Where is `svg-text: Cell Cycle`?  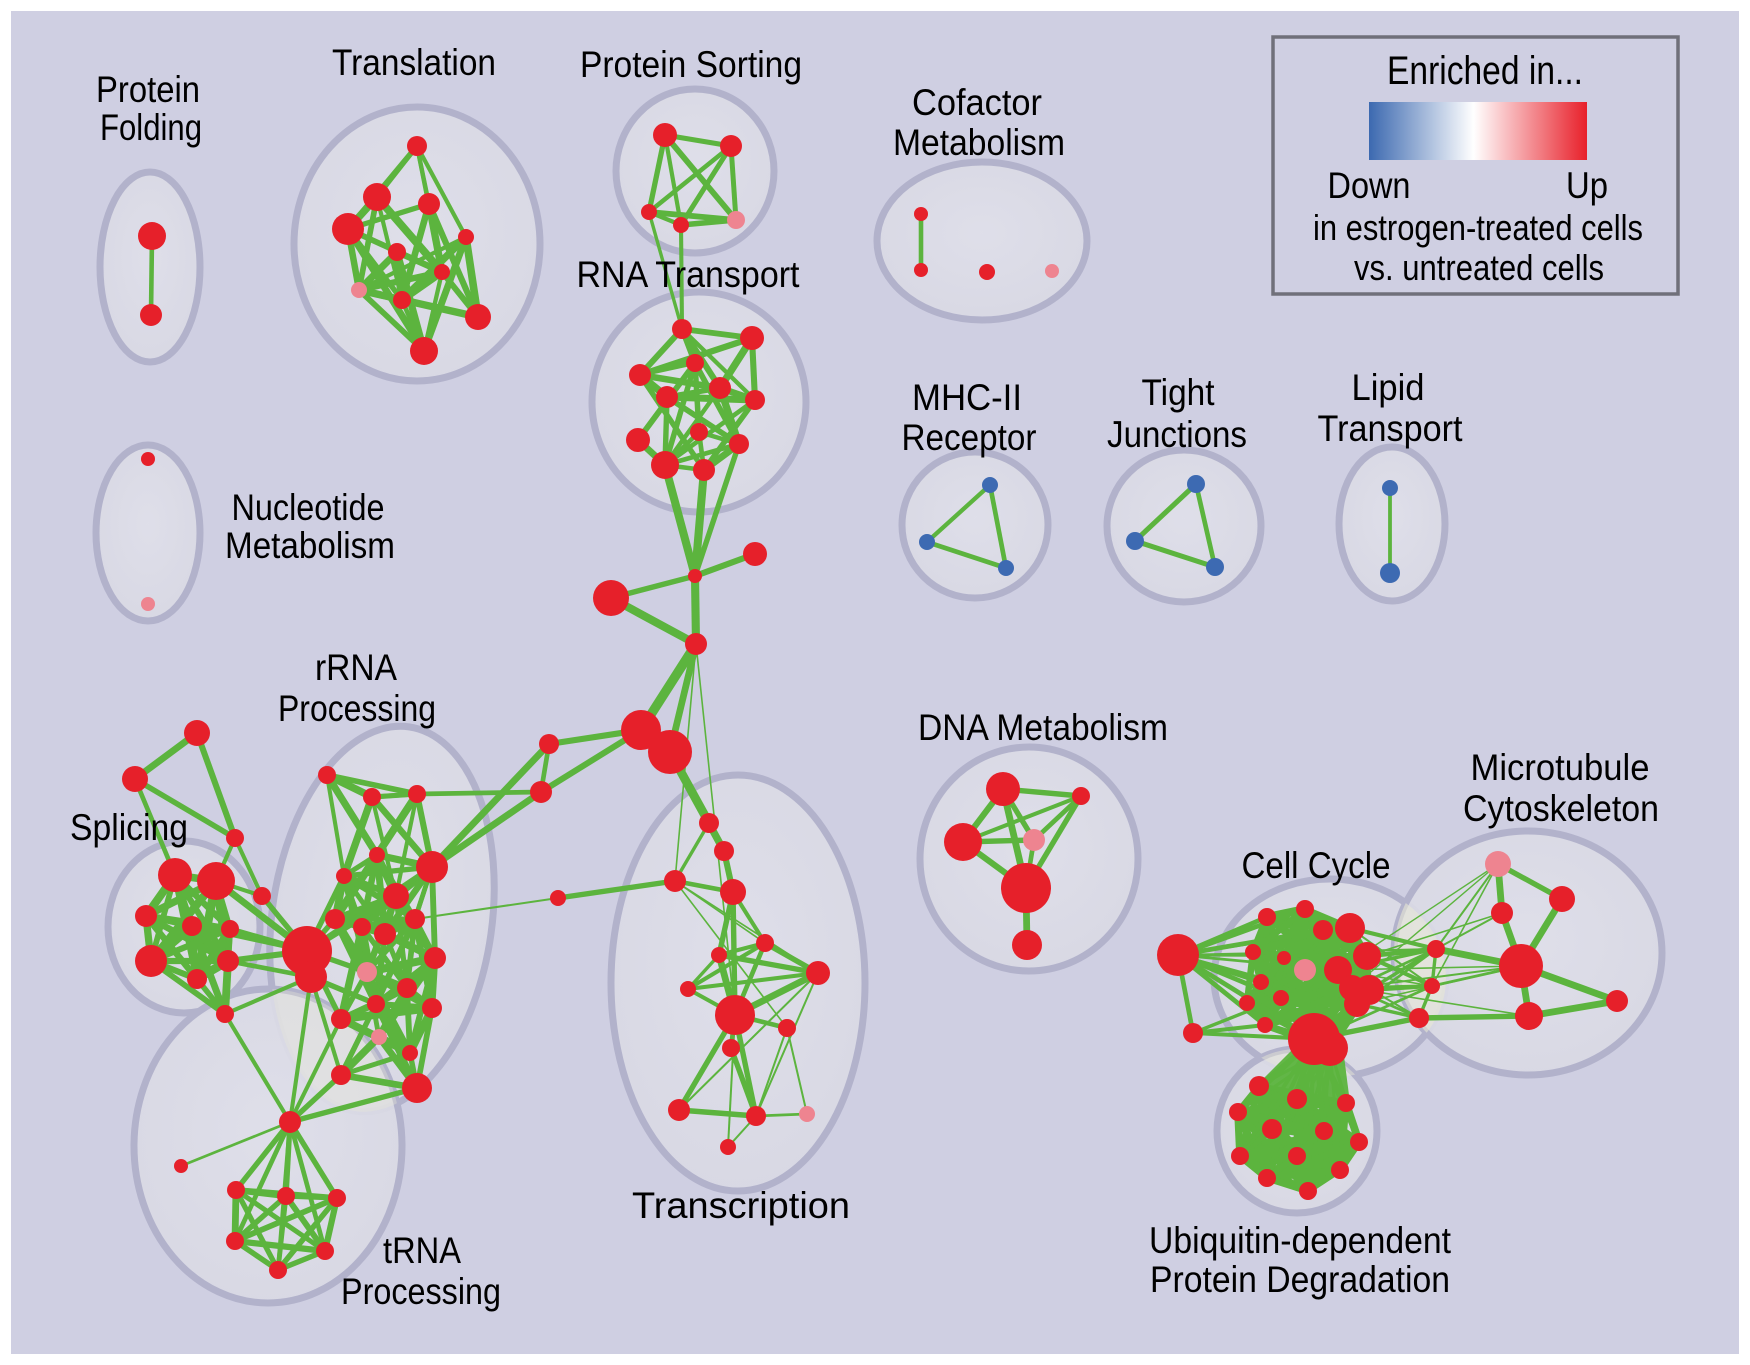 svg-text: Cell Cycle is located at coordinates (1316, 865).